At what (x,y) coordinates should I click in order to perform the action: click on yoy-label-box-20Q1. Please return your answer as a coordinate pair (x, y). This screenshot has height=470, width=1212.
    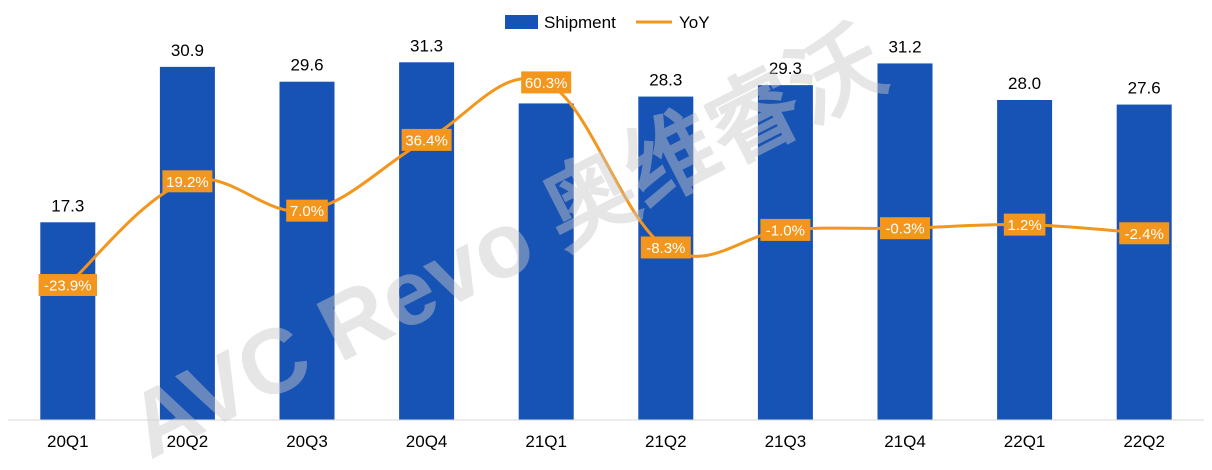
    Looking at the image, I should click on (67, 285).